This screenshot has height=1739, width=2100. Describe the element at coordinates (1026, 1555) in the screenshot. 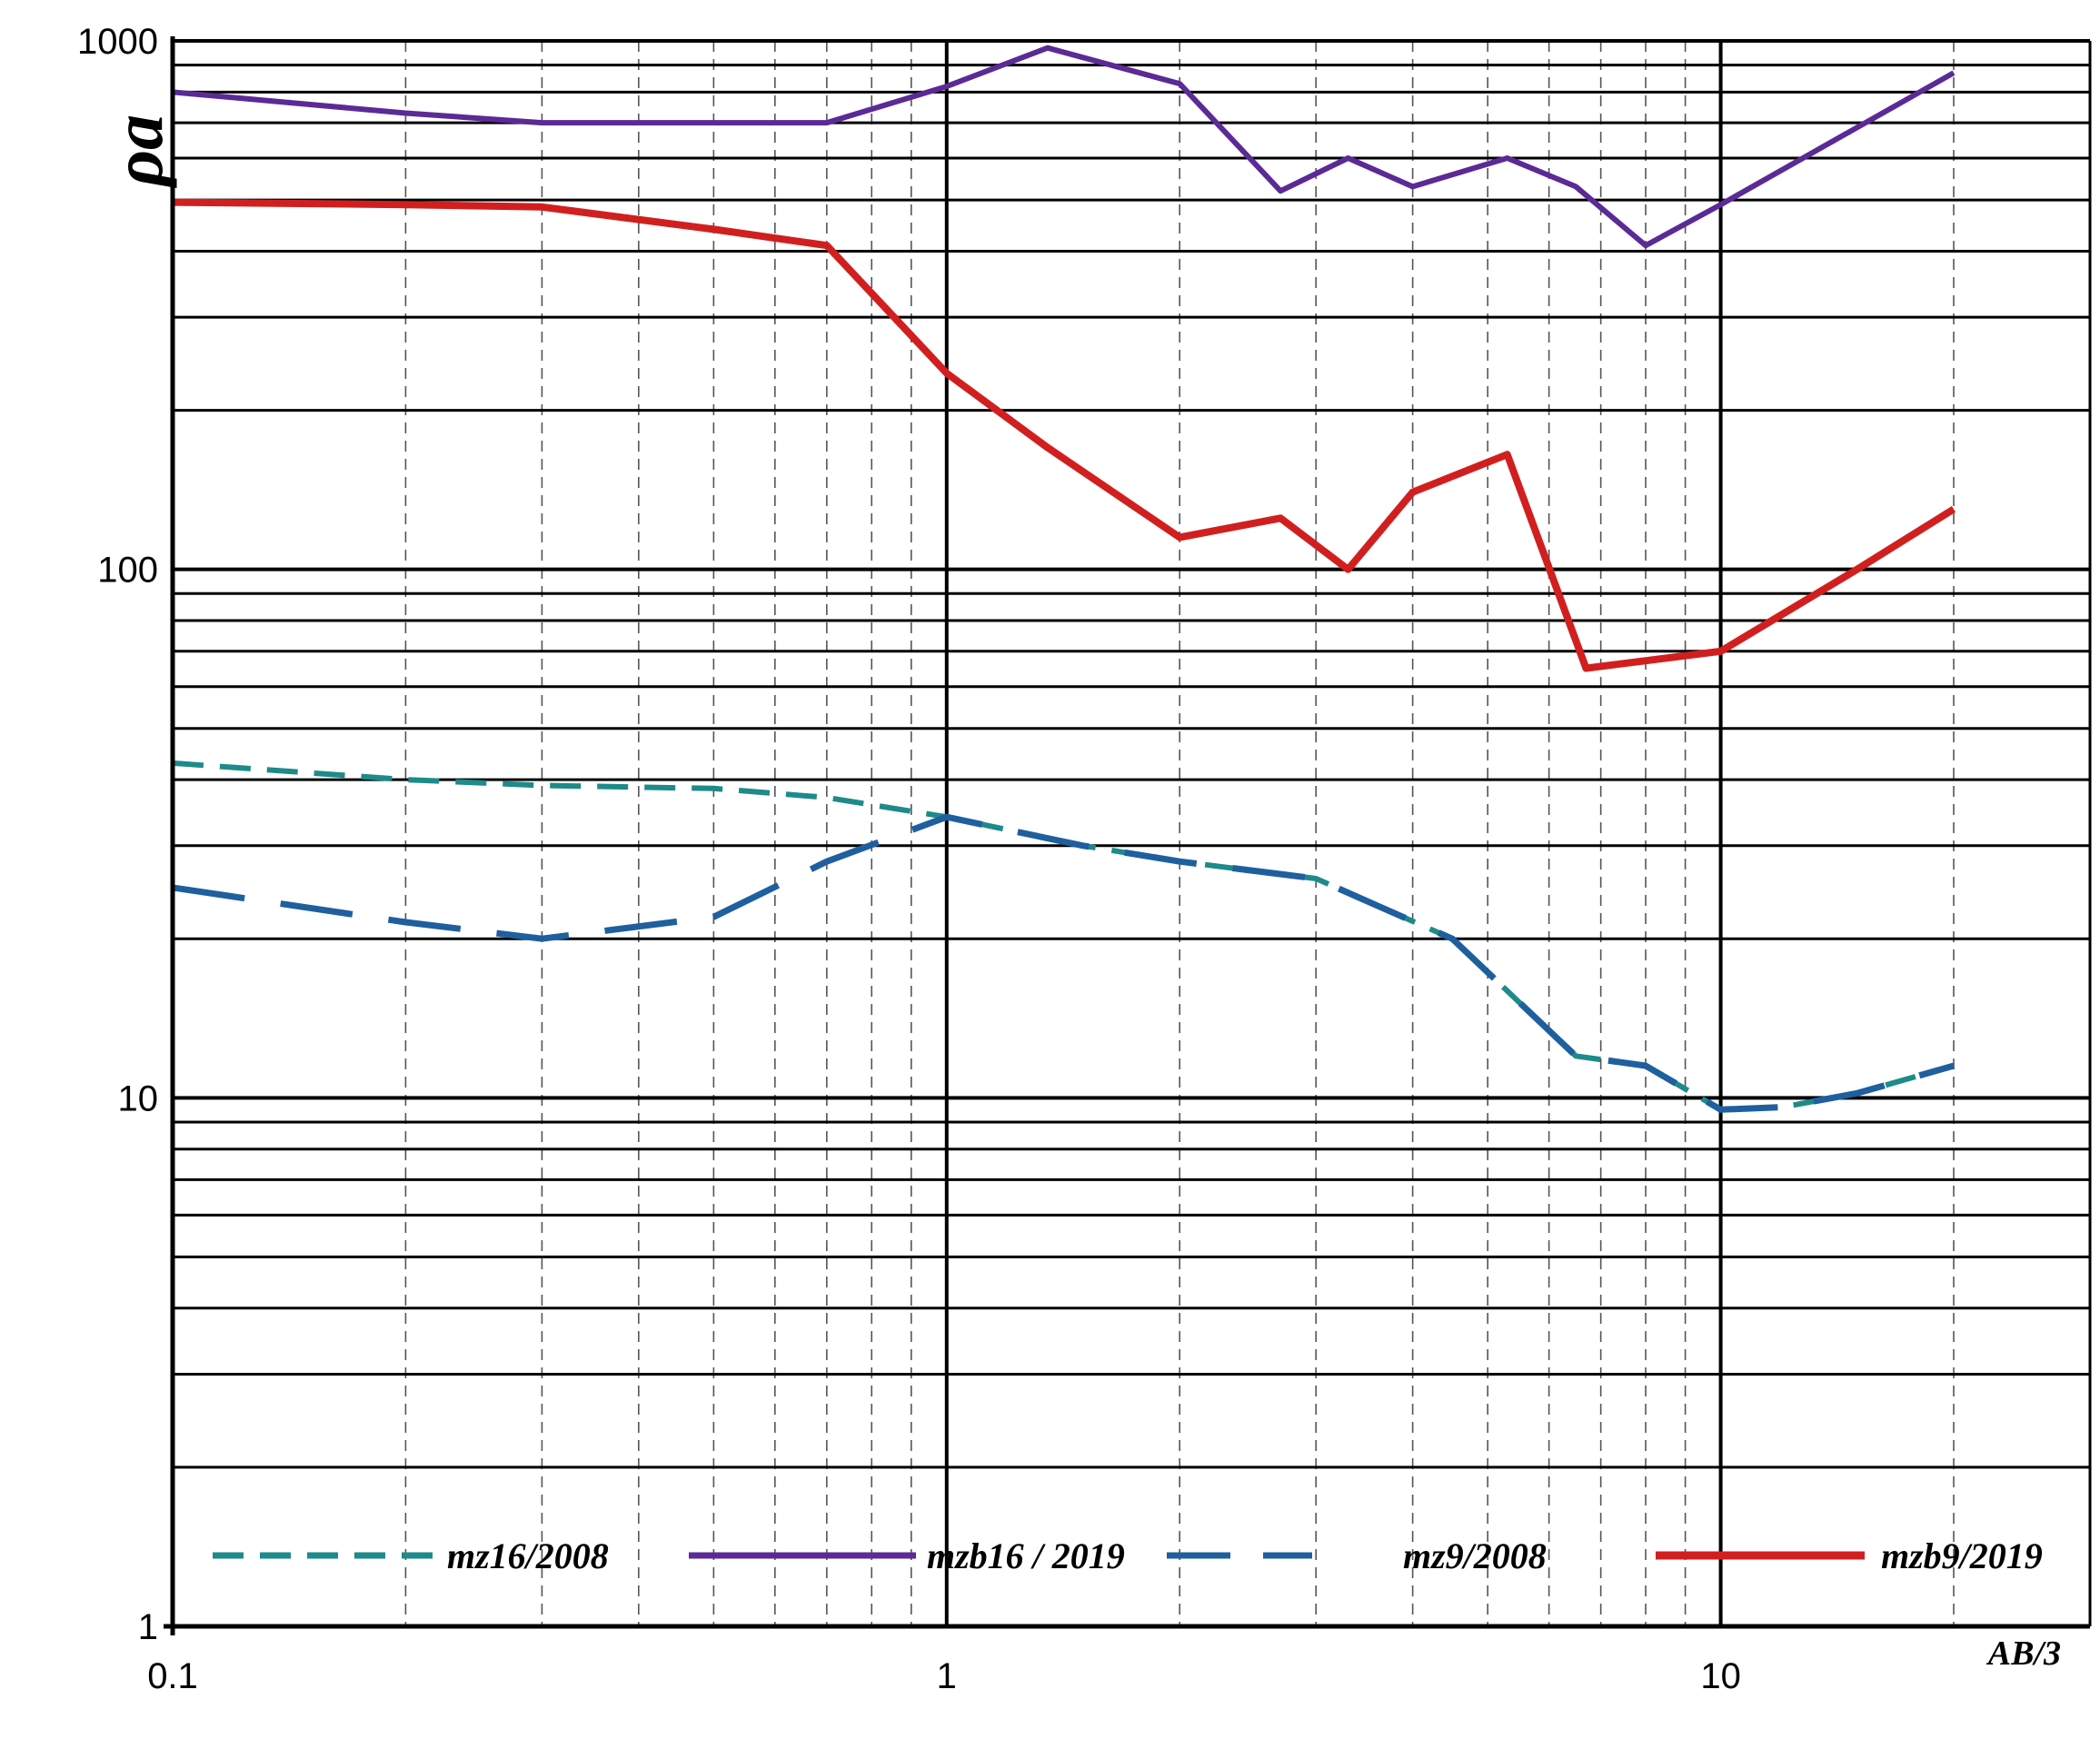

I see `legend-label-1: mzb16 / 2019` at that location.